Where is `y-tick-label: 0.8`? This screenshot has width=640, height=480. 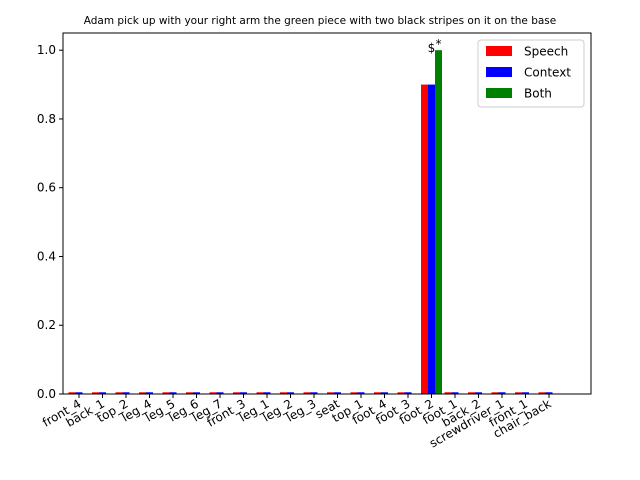
y-tick-label: 0.8 is located at coordinates (46, 119).